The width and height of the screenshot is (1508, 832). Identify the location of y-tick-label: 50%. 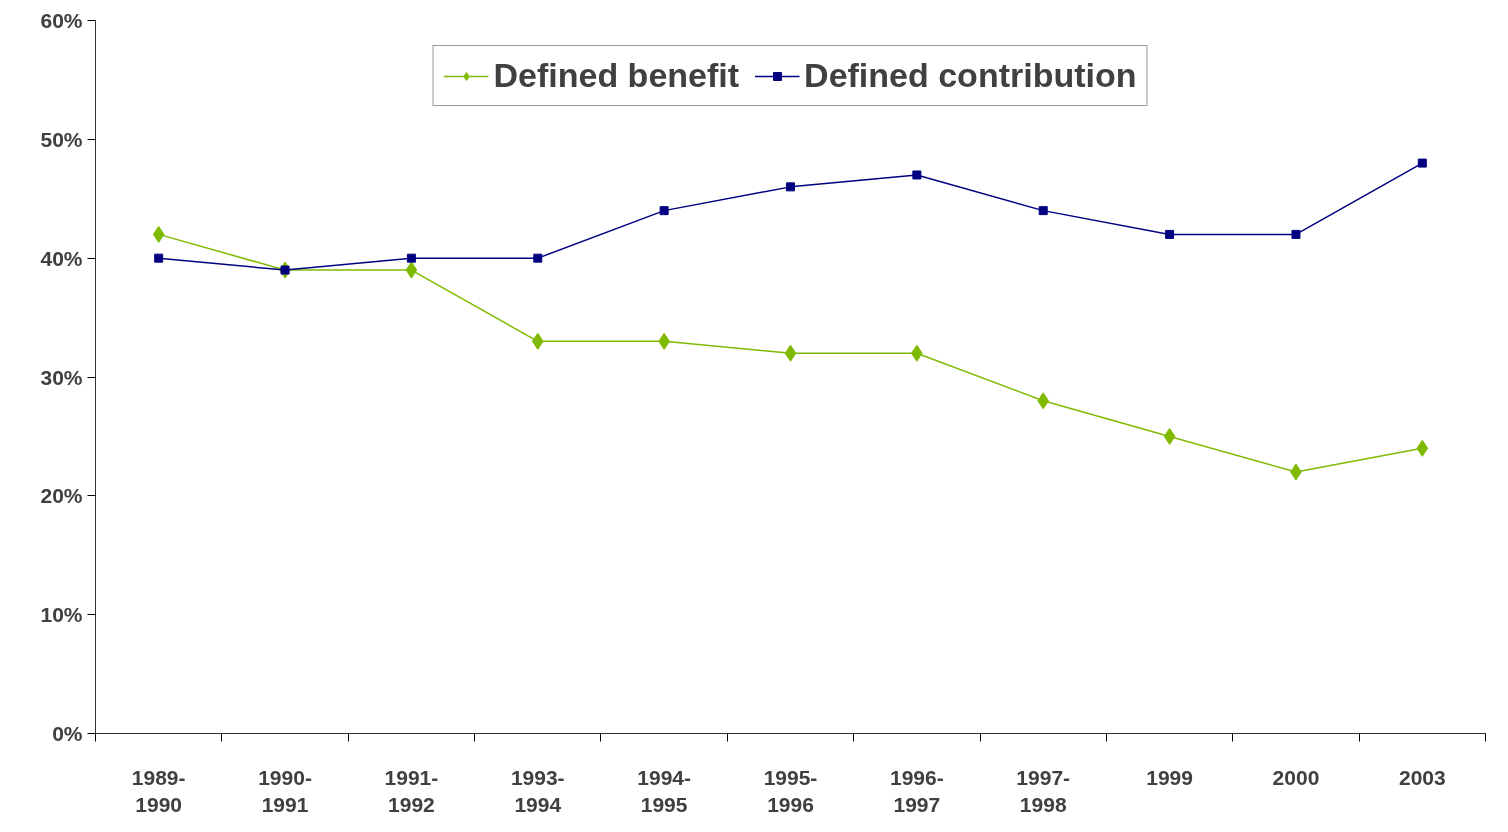
(61, 139).